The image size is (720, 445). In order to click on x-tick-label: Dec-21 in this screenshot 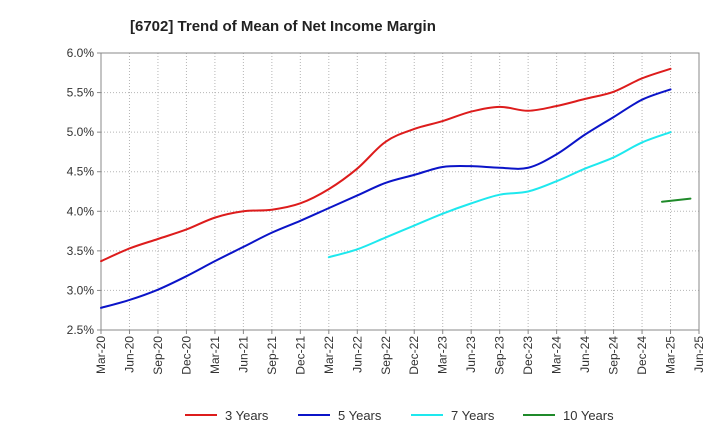, I will do `click(300, 355)`.